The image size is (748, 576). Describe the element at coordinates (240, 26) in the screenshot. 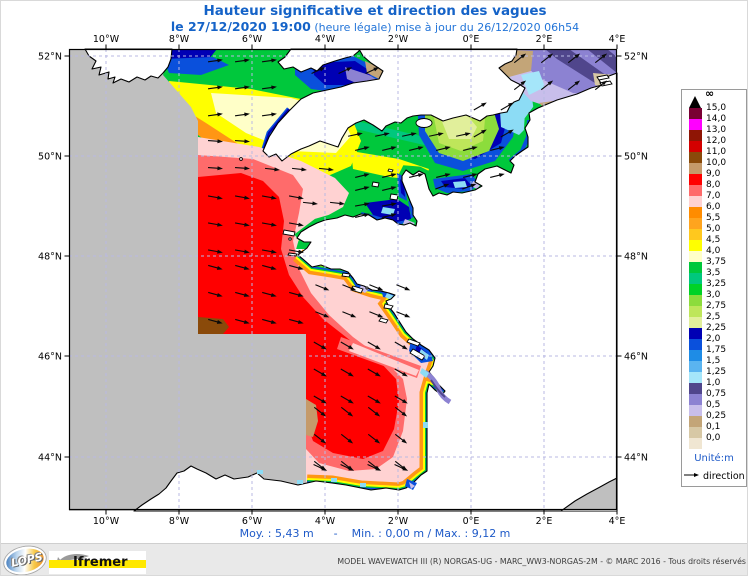

I see `forecast-datetime: le 27/12/2020 19:00` at that location.